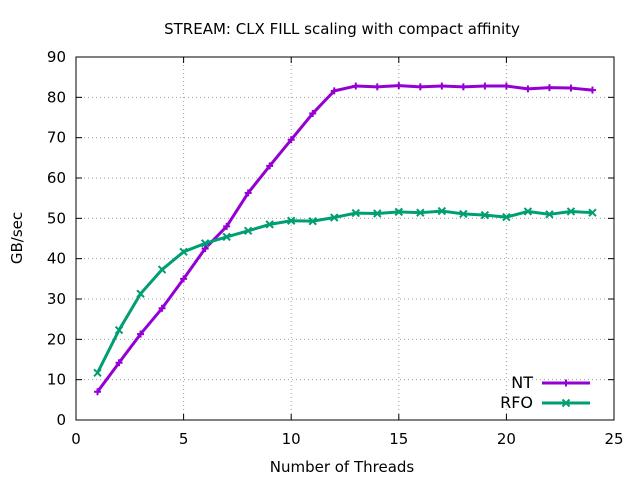 The height and width of the screenshot is (480, 640). I want to click on x-tick-label: 25, so click(613, 439).